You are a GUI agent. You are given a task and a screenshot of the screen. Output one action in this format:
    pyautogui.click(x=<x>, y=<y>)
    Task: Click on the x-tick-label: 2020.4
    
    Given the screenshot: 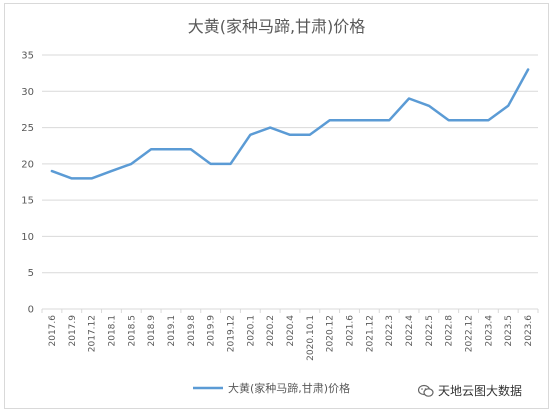 What is the action you would take?
    pyautogui.click(x=291, y=331)
    